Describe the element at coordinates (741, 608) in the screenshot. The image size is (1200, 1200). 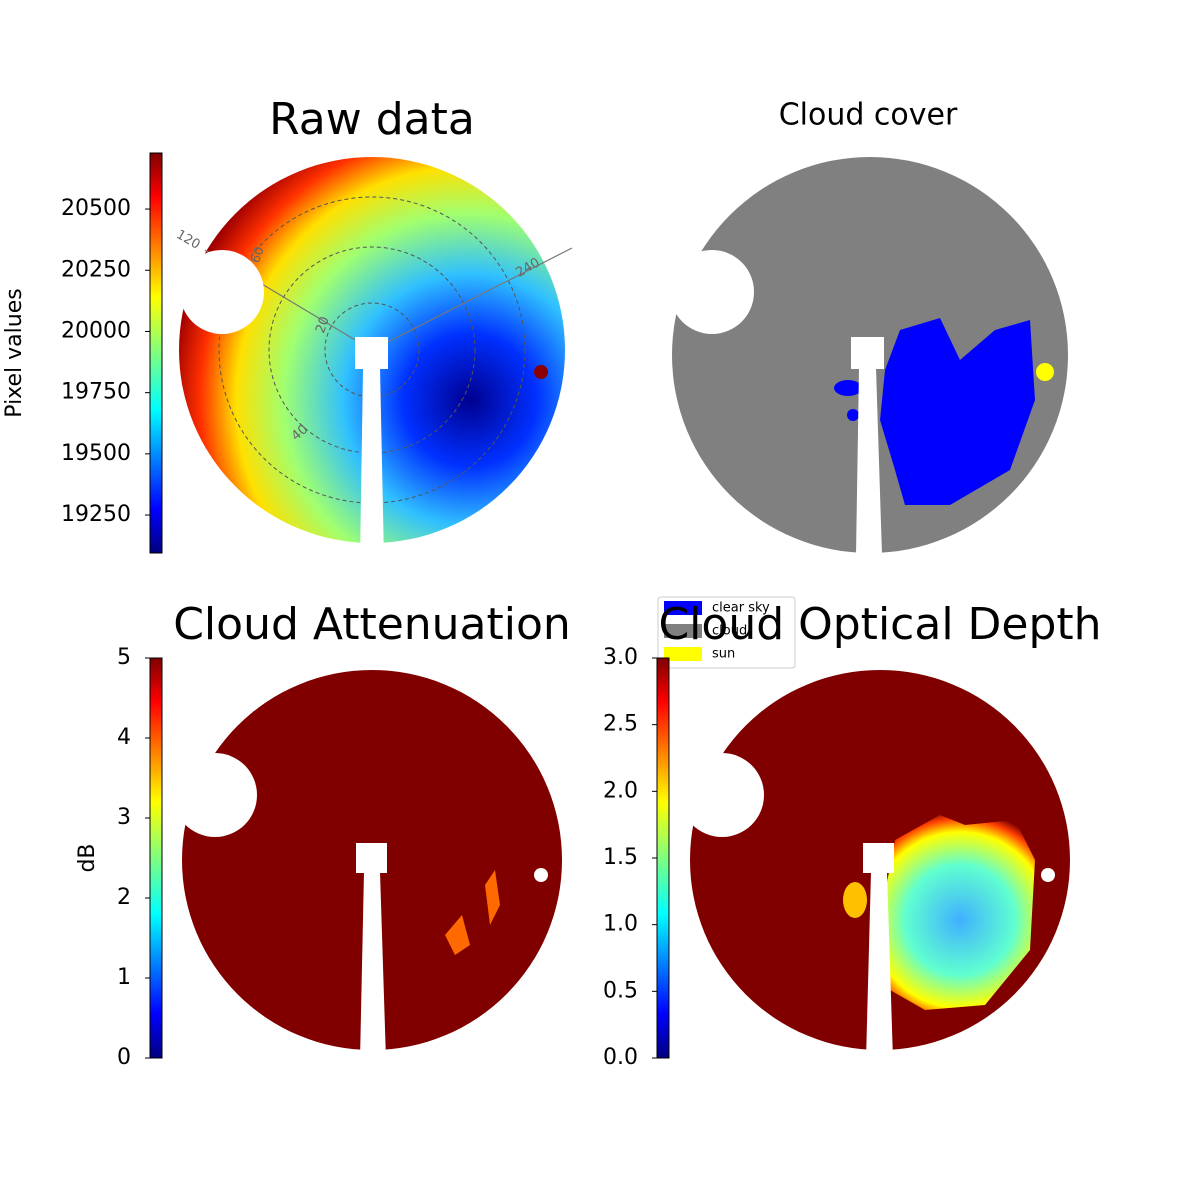
I see `legend-label: clear sky` at that location.